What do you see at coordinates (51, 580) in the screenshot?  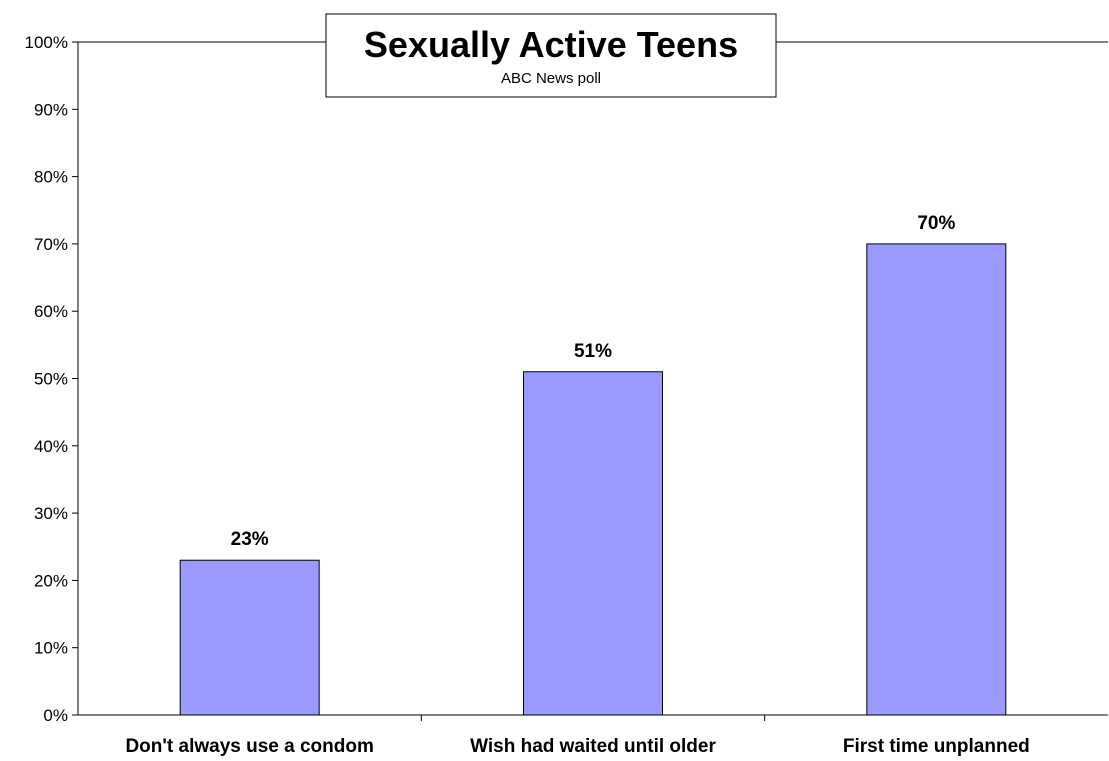 I see `y-tick-label: 20%` at bounding box center [51, 580].